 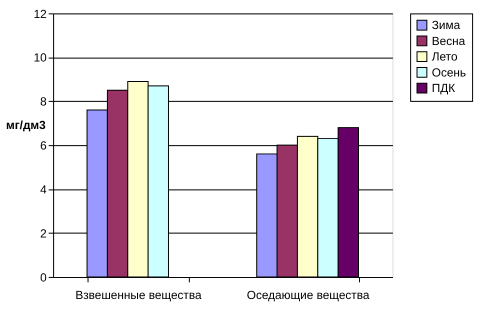 I want to click on y-tick-label: 12, so click(x=40, y=13).